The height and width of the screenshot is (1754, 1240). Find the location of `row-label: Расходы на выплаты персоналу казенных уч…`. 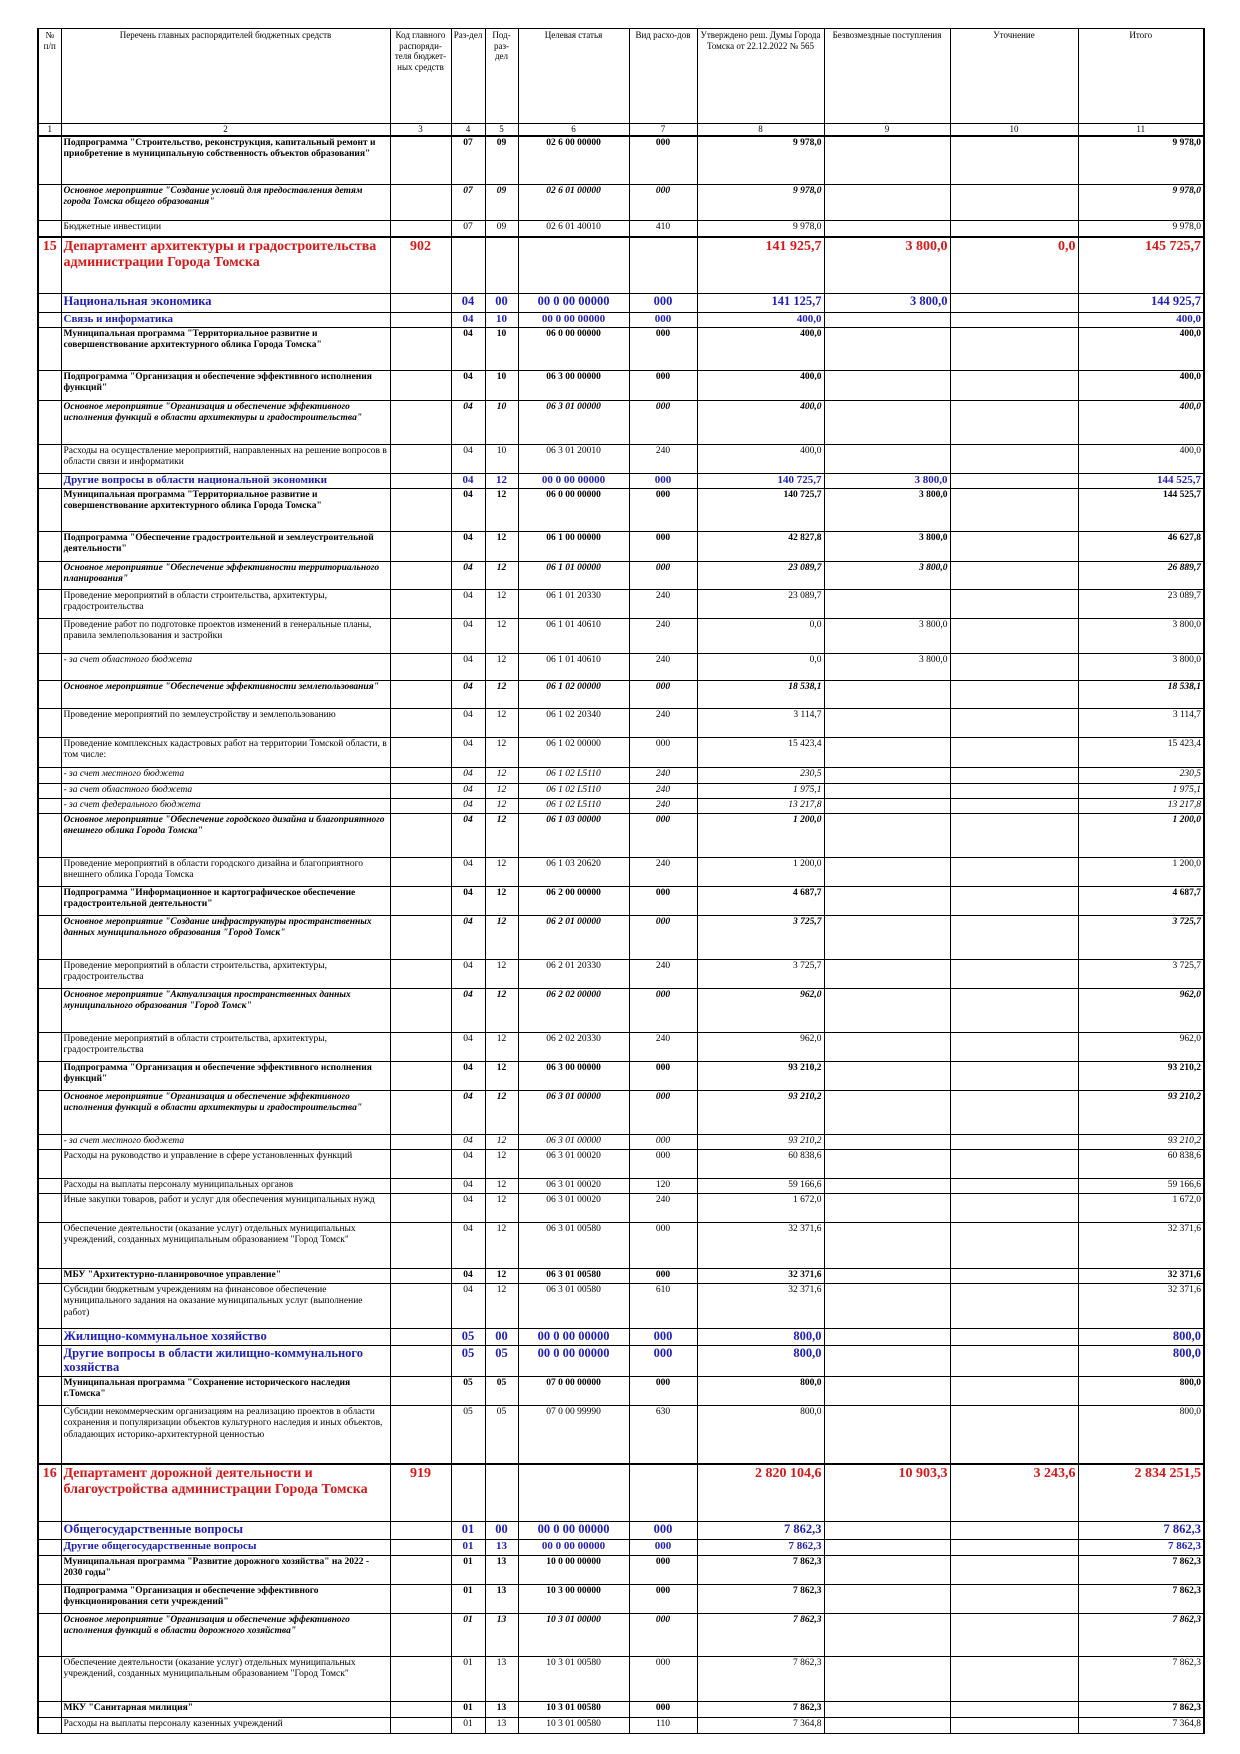

row-label: Расходы на выплаты персоналу казенных уч… is located at coordinates (225, 1726).